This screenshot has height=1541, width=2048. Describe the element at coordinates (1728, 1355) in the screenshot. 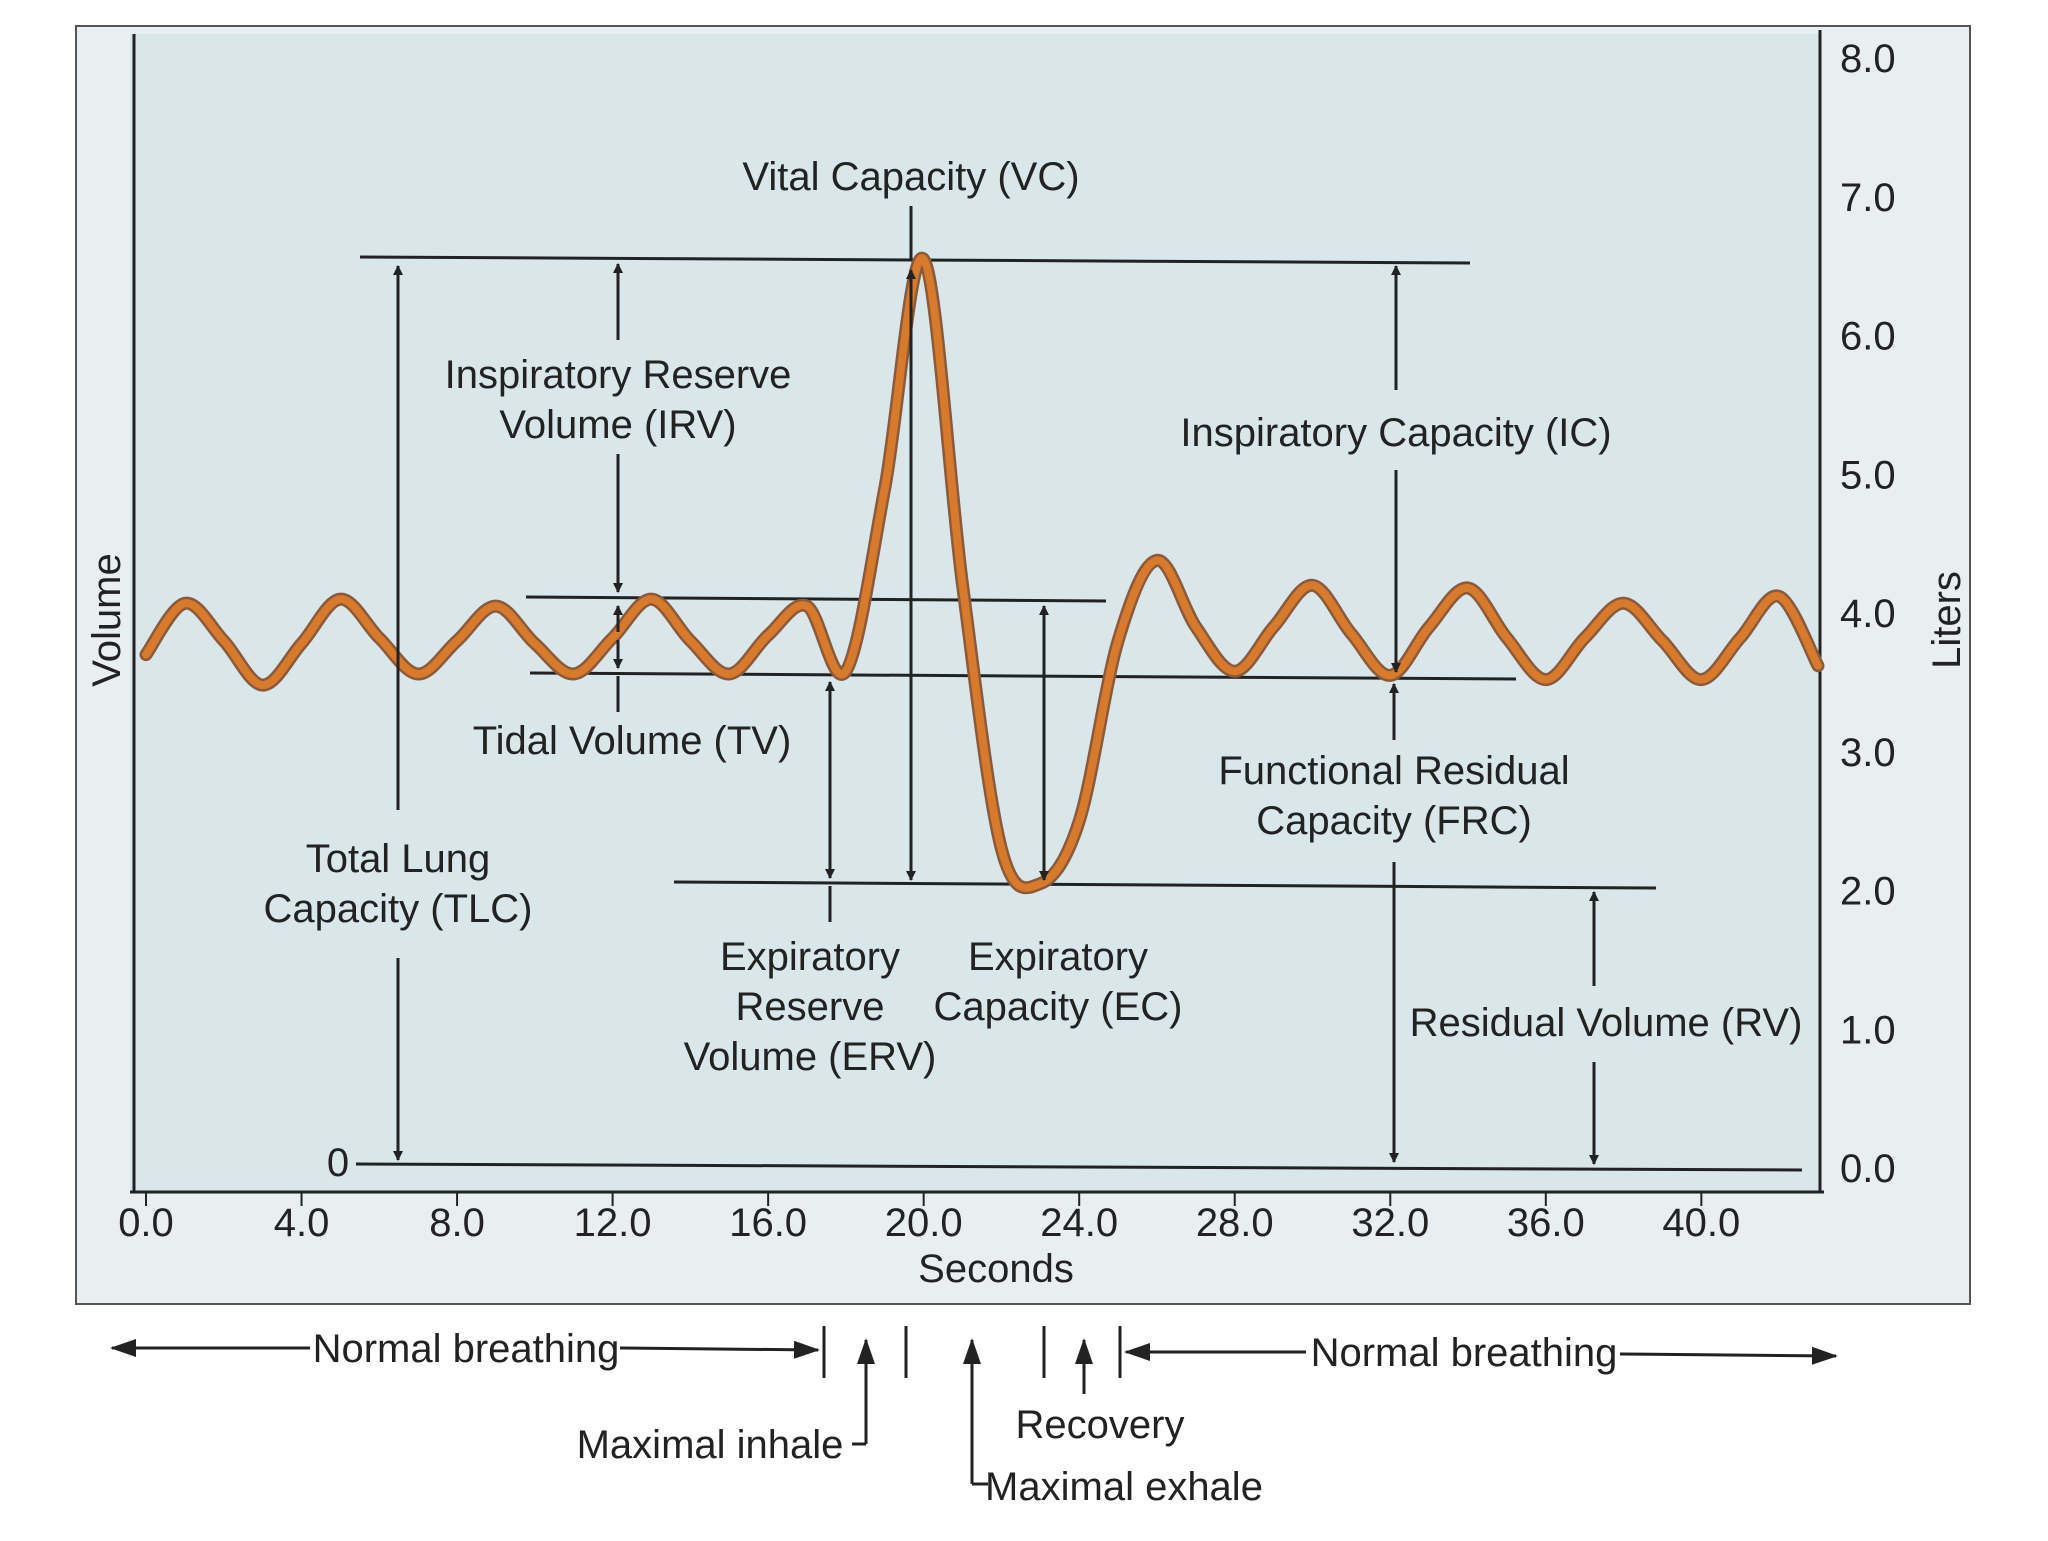

I see `normal-breathing-right-arrow-right` at that location.